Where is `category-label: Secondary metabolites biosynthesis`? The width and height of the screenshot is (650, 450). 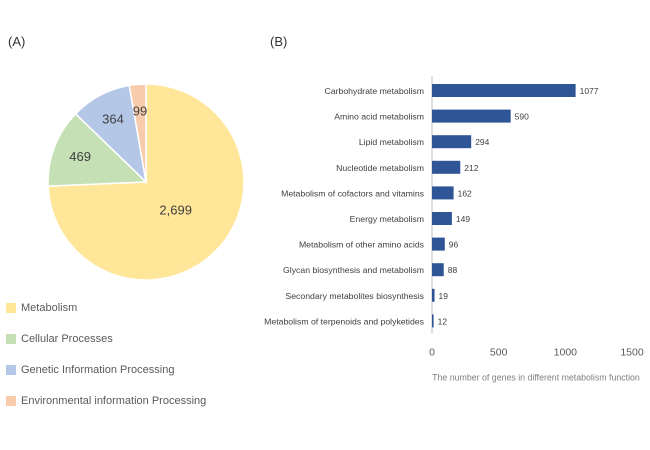 category-label: Secondary metabolites biosynthesis is located at coordinates (354, 296).